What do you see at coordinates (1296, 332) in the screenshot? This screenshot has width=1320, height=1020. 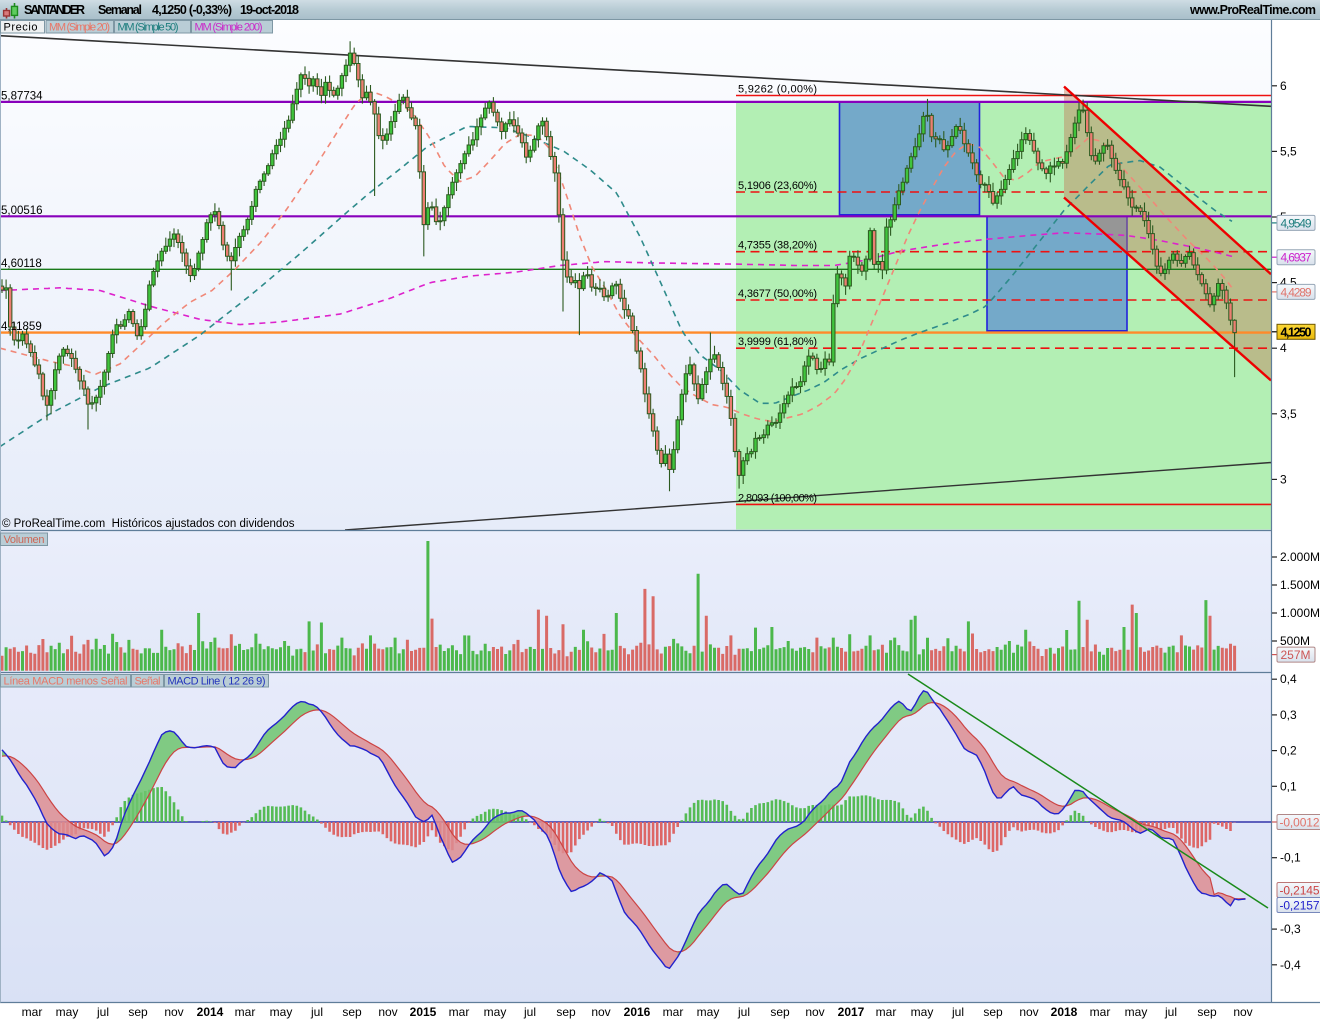 I see `svg-text: 4,1250` at bounding box center [1296, 332].